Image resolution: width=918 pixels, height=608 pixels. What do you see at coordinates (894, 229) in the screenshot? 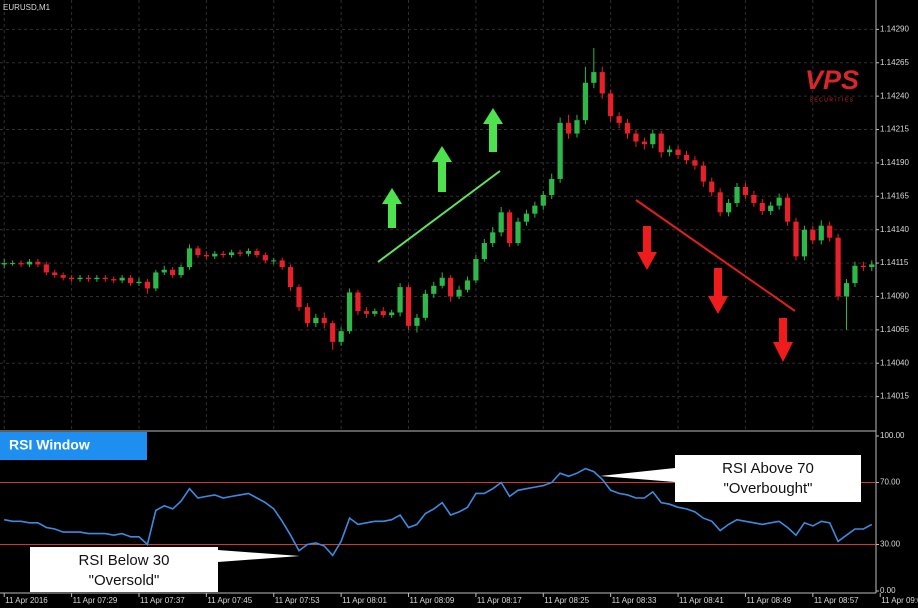
I see `y-tick-label: 1.14140` at bounding box center [894, 229].